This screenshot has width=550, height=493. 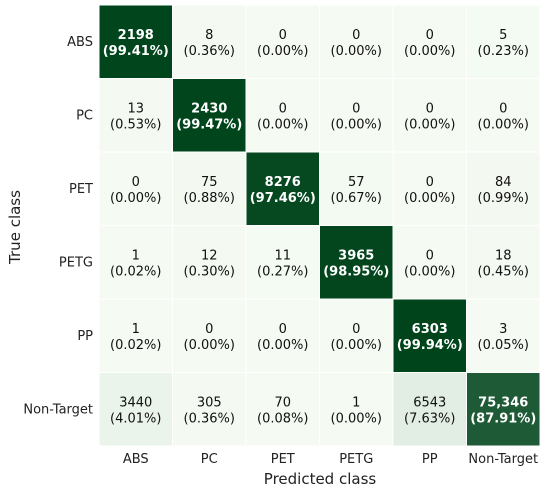 I want to click on cell-percentage-label: (99.41%), so click(x=136, y=51).